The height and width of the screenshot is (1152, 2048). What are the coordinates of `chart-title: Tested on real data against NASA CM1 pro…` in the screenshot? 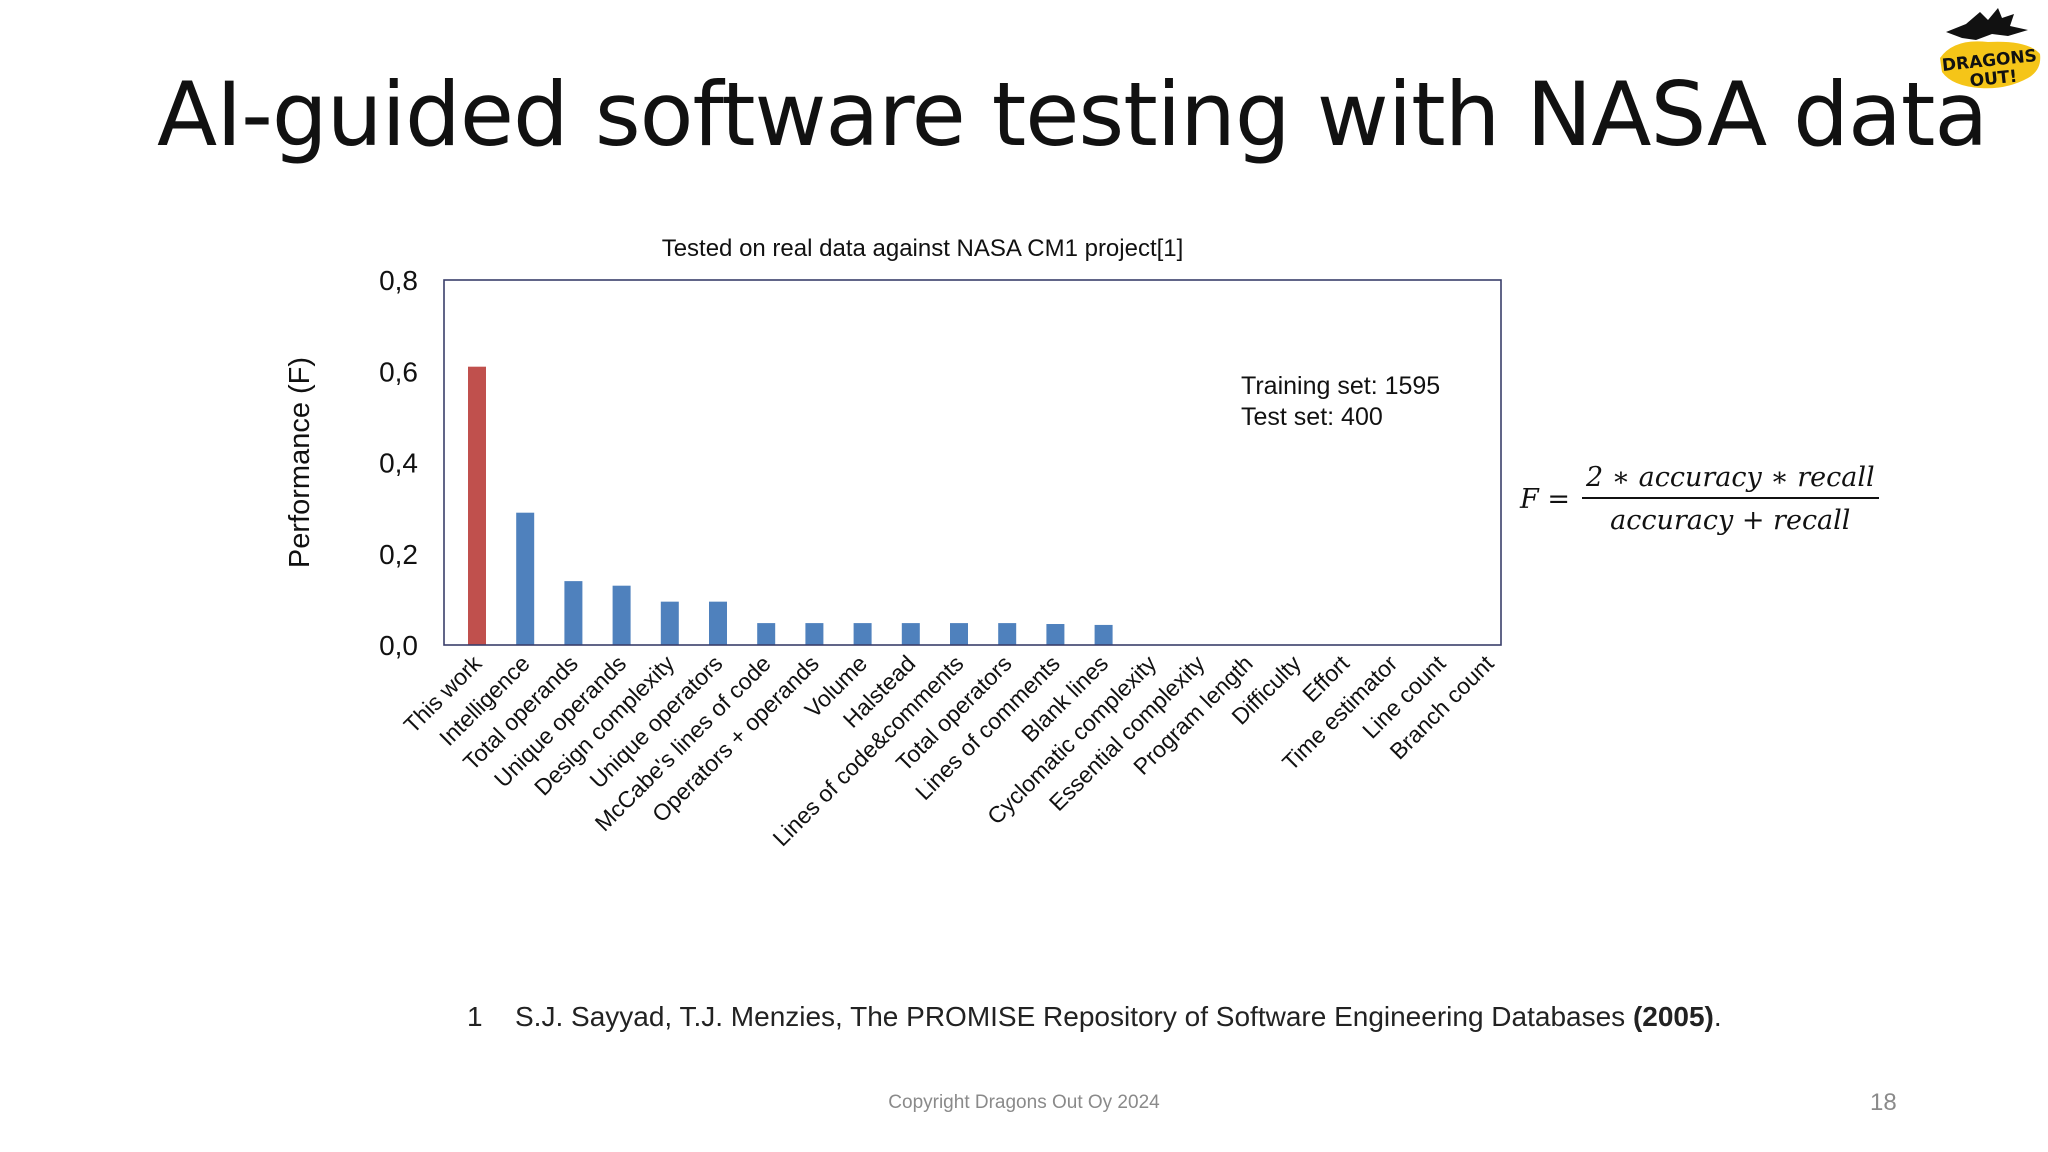 It's located at (923, 248).